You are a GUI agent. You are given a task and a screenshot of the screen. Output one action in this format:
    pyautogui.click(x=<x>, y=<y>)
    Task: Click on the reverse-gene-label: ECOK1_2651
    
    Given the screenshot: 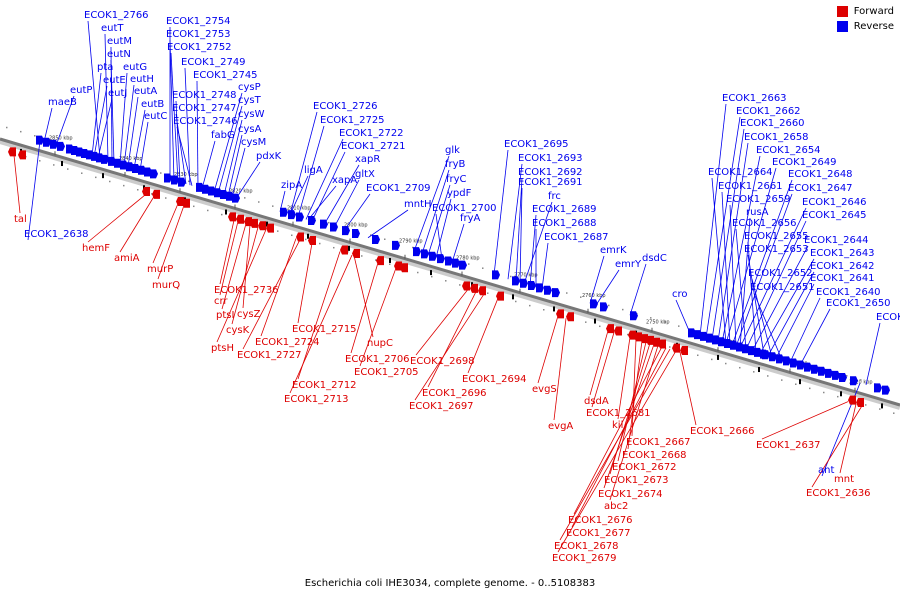 What is the action you would take?
    pyautogui.click(x=782, y=287)
    